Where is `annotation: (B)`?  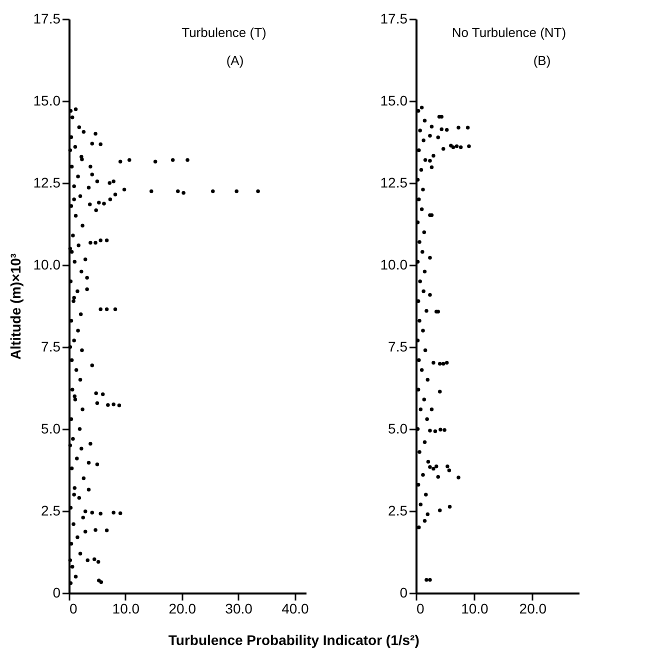
annotation: (B) is located at coordinates (542, 60).